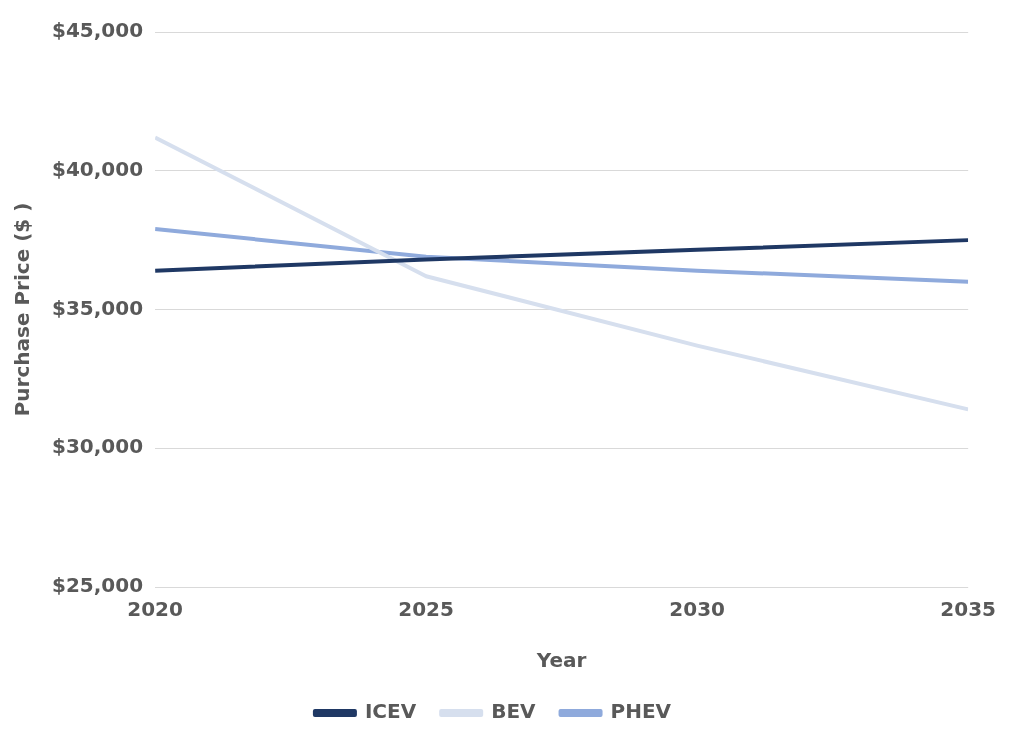  Describe the element at coordinates (155, 609) in the screenshot. I see `x-tick-label: 2020` at that location.